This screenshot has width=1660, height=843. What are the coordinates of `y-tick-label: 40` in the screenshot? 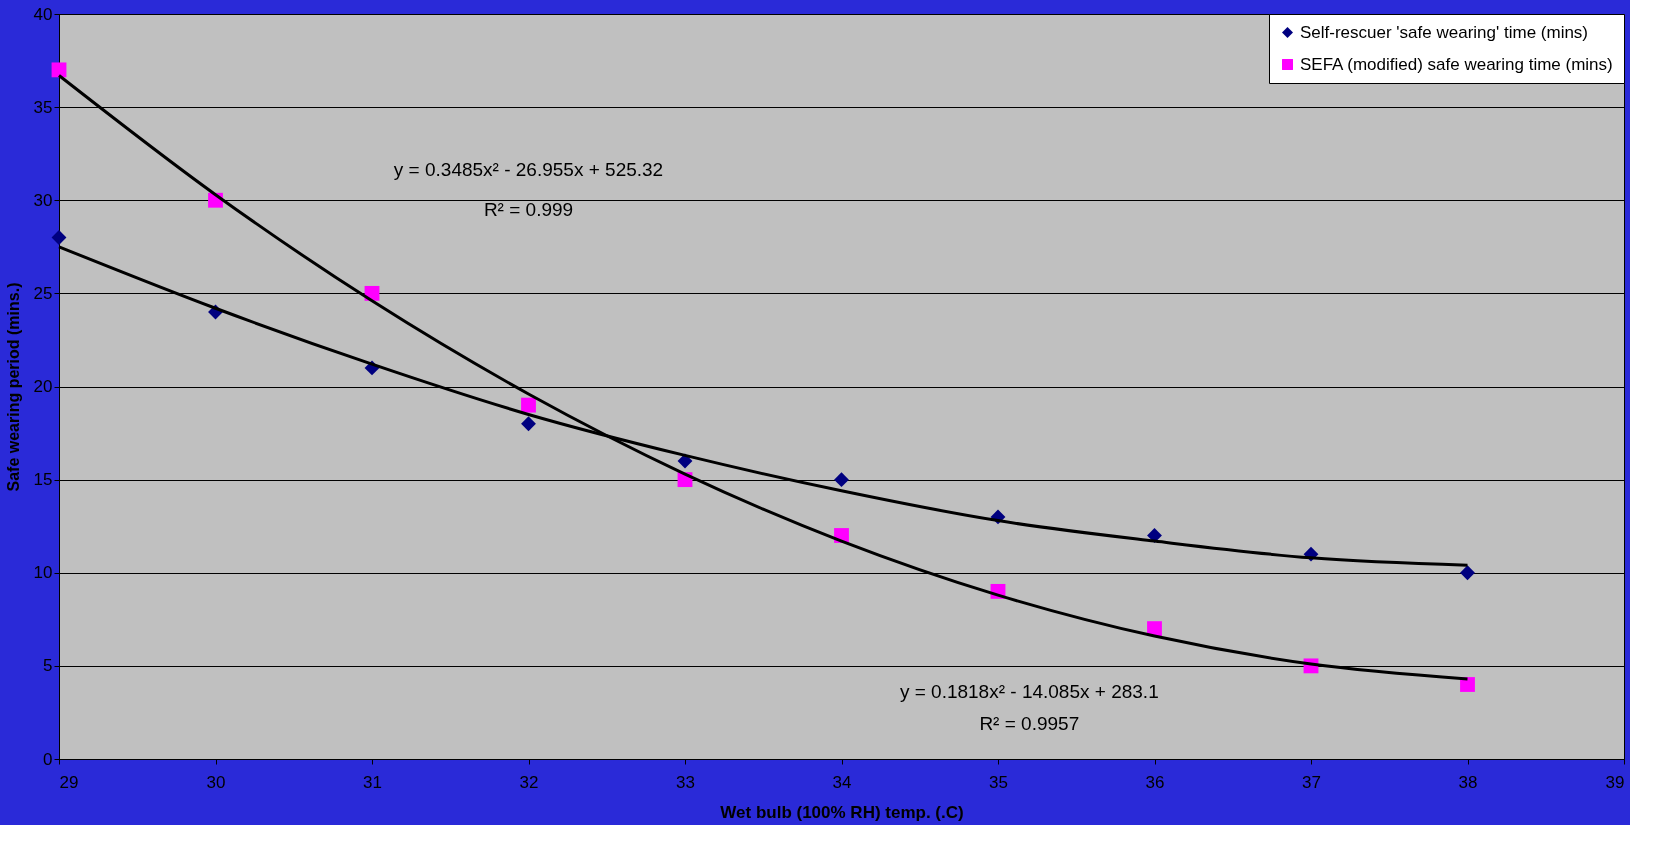 It's located at (43, 14).